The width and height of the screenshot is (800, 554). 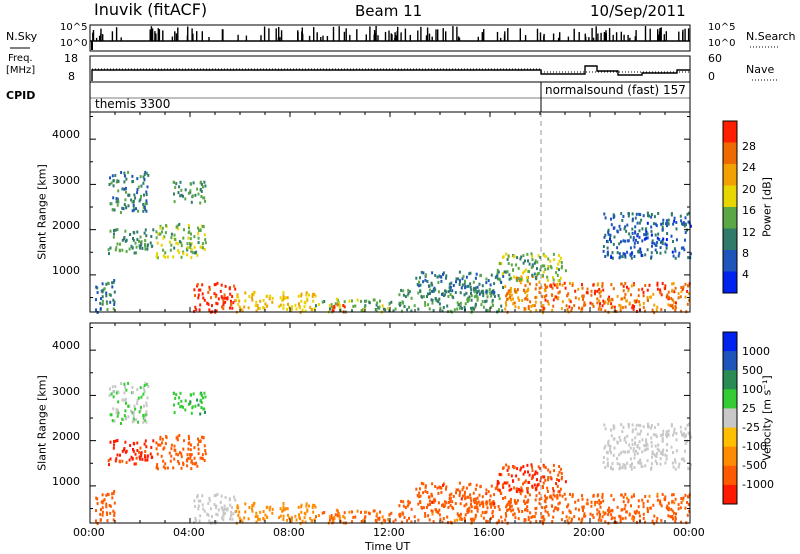 I want to click on power-colorbar-segment, so click(x=730, y=218).